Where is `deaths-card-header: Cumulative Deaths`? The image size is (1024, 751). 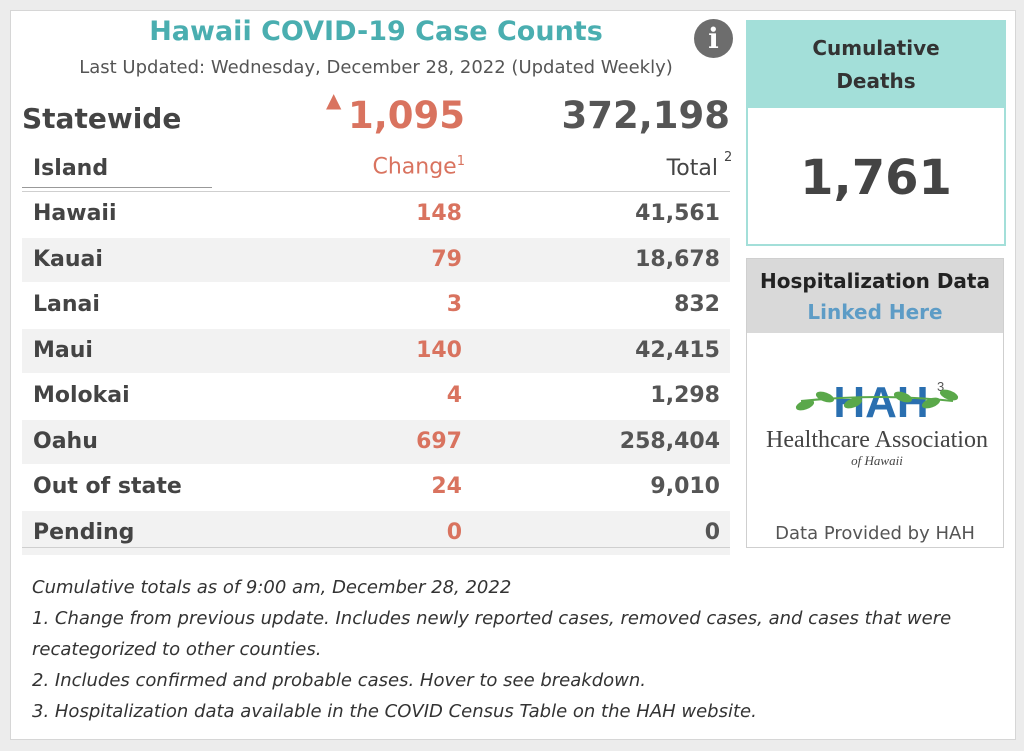 deaths-card-header: Cumulative Deaths is located at coordinates (876, 65).